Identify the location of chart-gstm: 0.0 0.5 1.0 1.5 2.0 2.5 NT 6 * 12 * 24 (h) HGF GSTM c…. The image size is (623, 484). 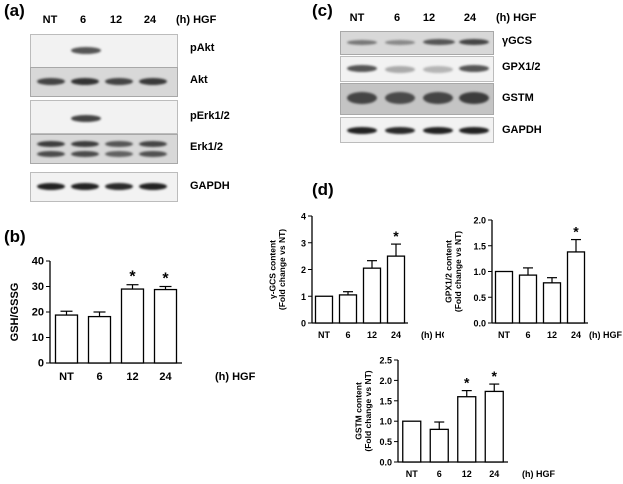
(454, 418).